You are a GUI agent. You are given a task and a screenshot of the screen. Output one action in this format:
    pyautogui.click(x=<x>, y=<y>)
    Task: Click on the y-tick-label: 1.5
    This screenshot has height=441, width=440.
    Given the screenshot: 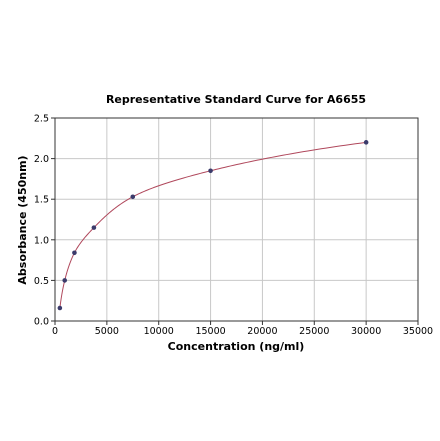 What is the action you would take?
    pyautogui.click(x=41, y=200)
    